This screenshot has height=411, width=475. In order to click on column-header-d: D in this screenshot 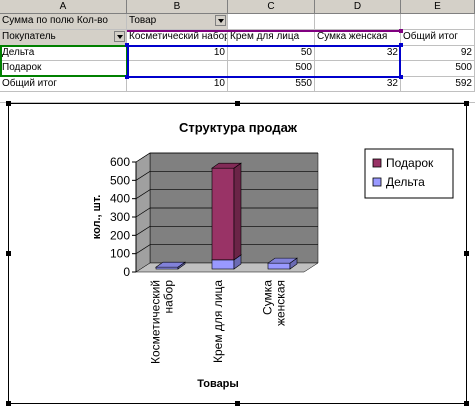, I will do `click(358, 7)`.